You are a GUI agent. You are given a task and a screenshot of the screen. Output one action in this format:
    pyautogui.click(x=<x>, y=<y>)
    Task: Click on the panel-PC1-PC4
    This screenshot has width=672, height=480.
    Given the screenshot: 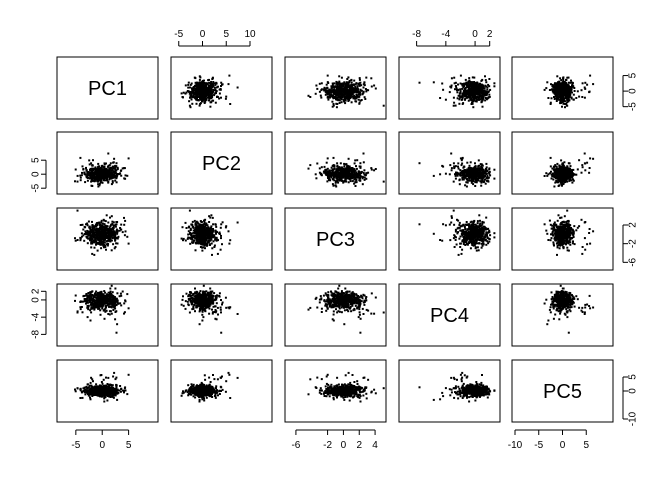 What is the action you would take?
    pyautogui.click(x=449, y=88)
    